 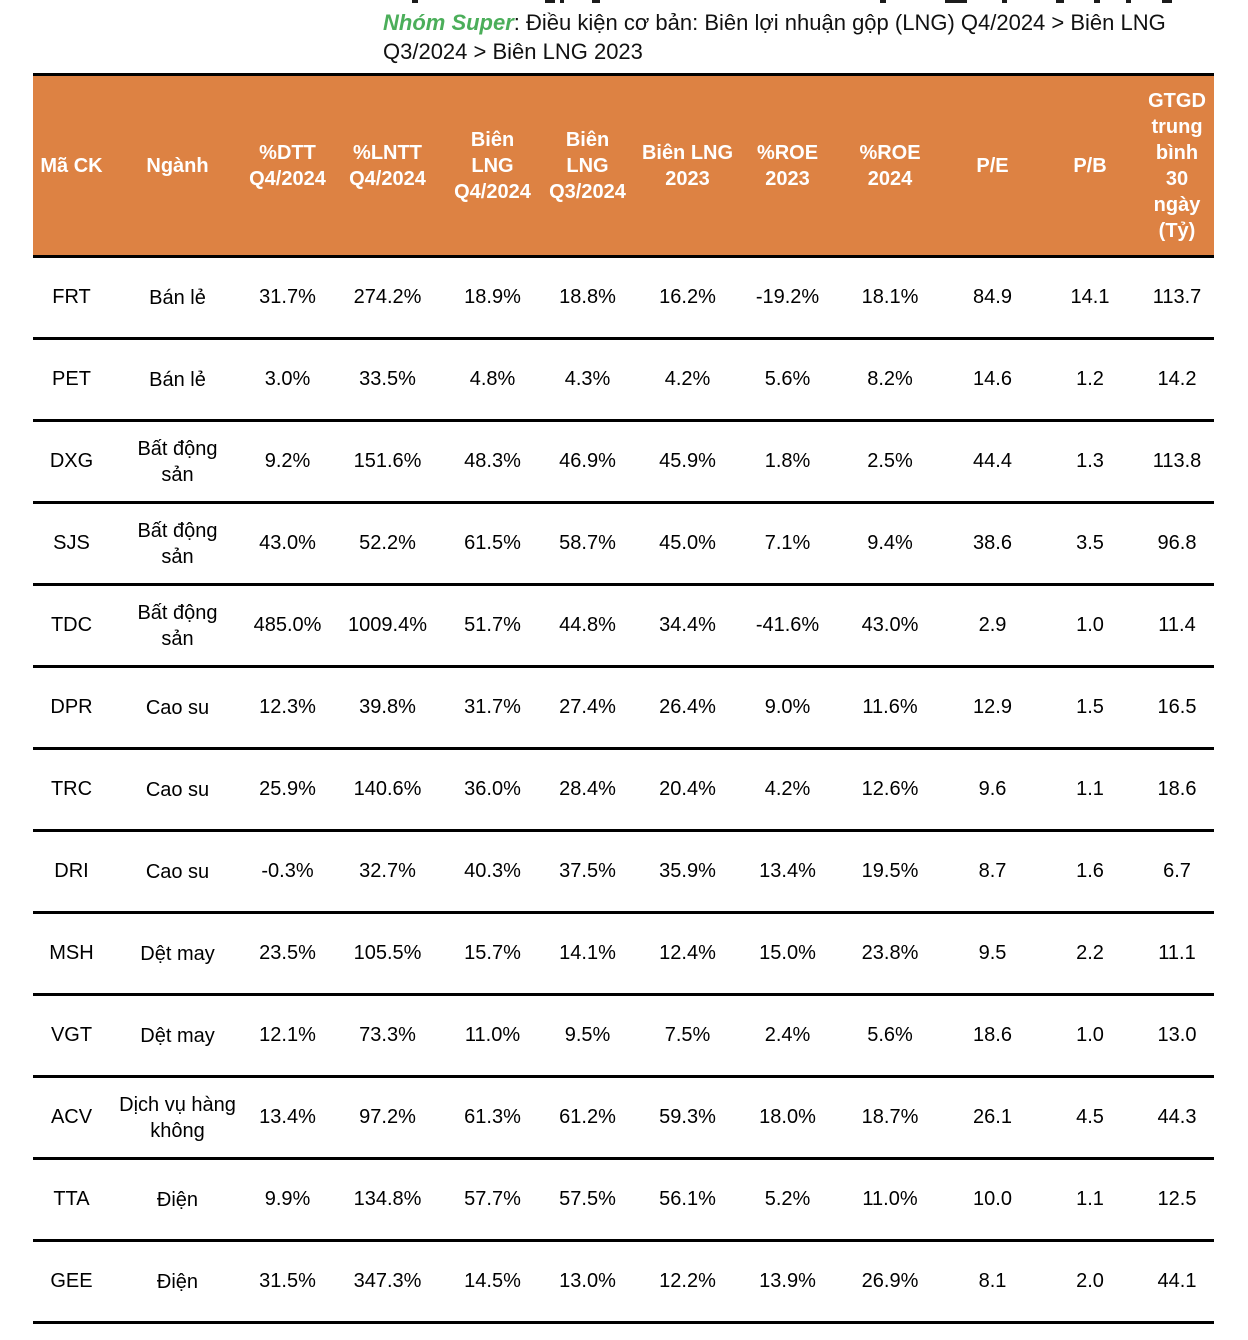 I want to click on value-cell: 40.3%, so click(x=492, y=872).